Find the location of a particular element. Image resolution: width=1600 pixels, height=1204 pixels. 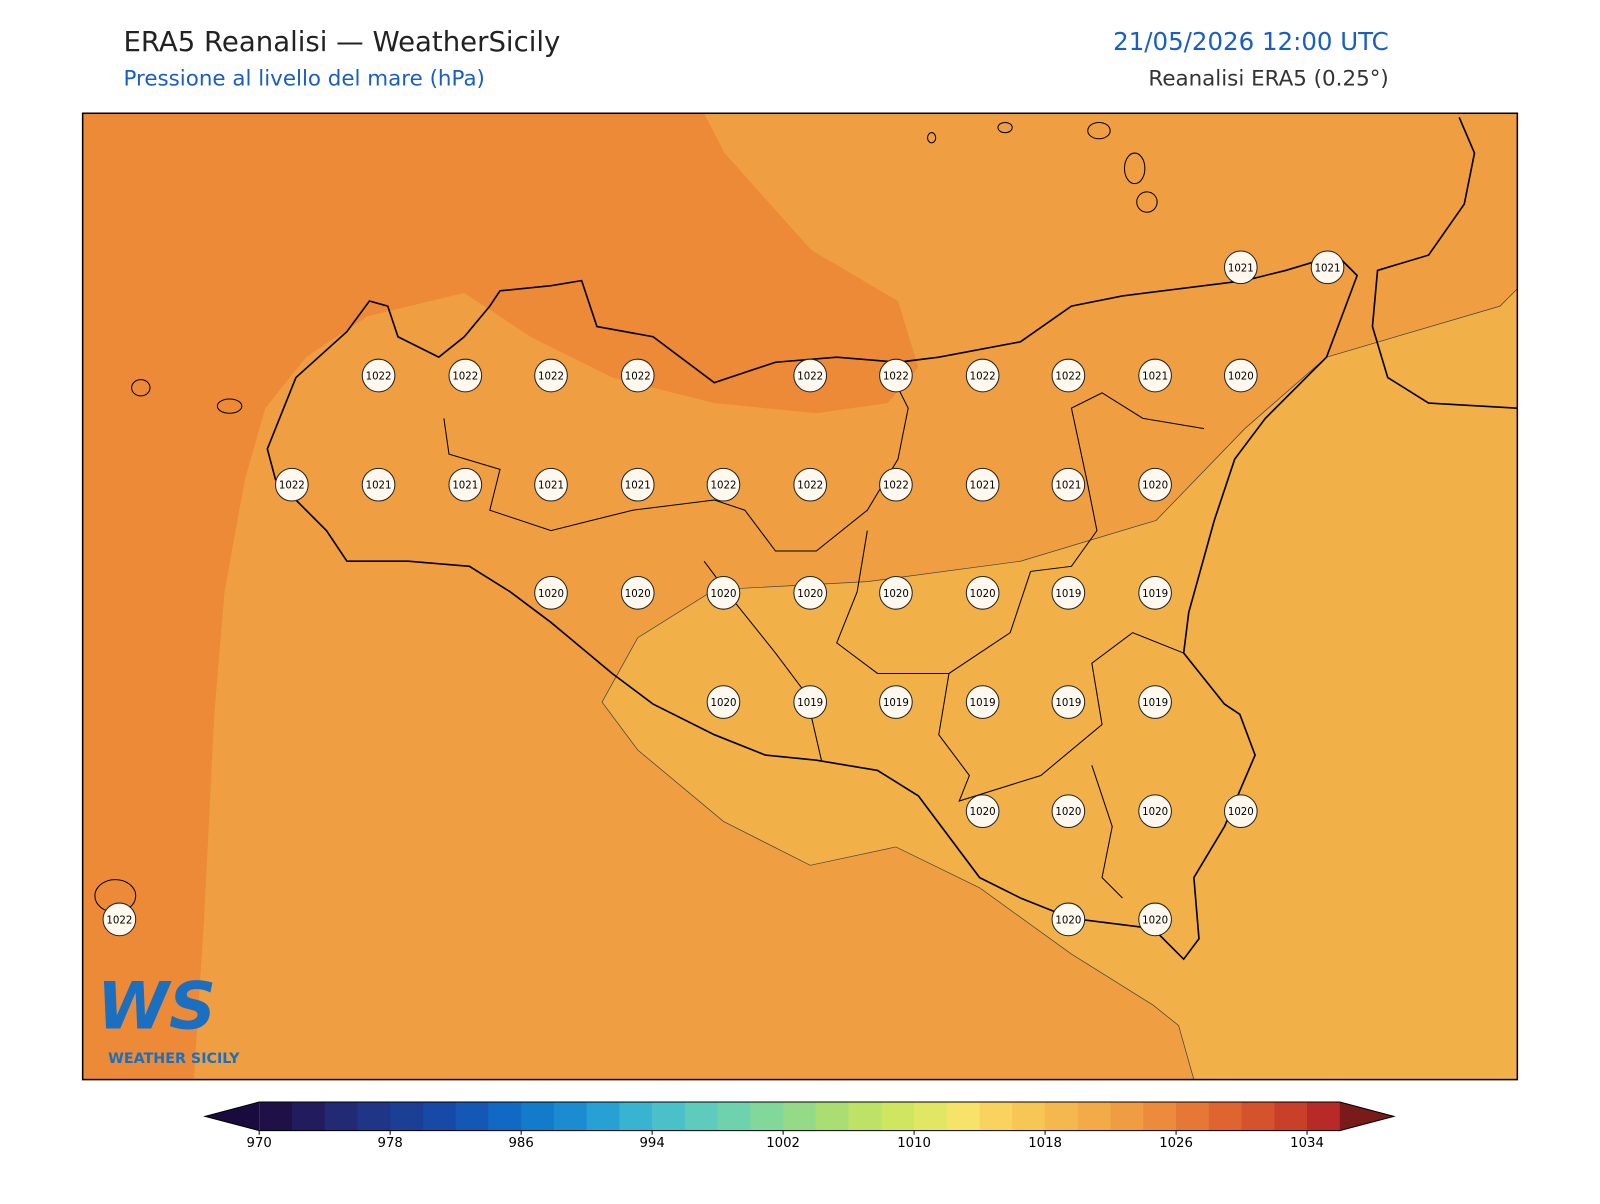

colorbar-tick-label: 1002 is located at coordinates (783, 1143).